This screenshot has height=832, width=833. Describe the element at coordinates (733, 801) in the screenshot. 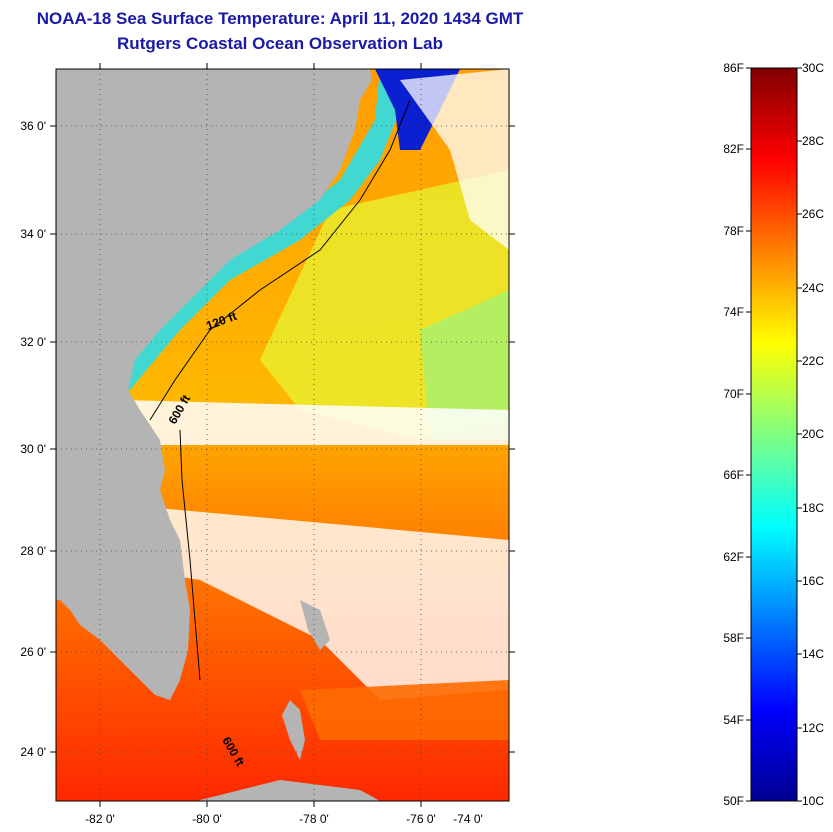

I see `colorbar-f-label: 50F` at that location.